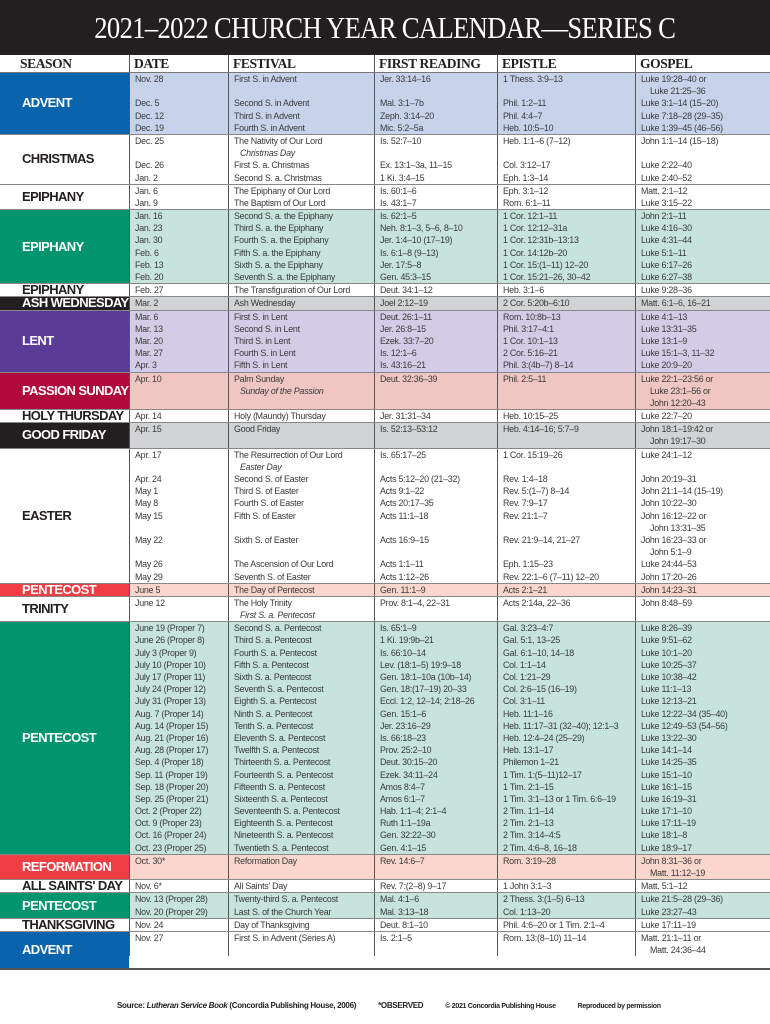  I want to click on gospel-cell: Luke 10:25–37, so click(702, 664).